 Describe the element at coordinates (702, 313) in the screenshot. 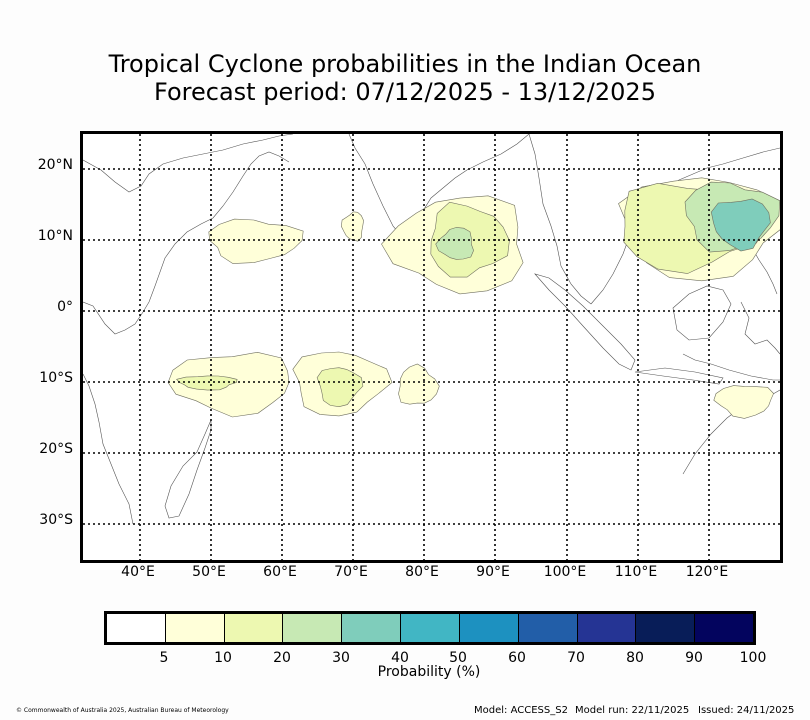

I see `borneo` at that location.